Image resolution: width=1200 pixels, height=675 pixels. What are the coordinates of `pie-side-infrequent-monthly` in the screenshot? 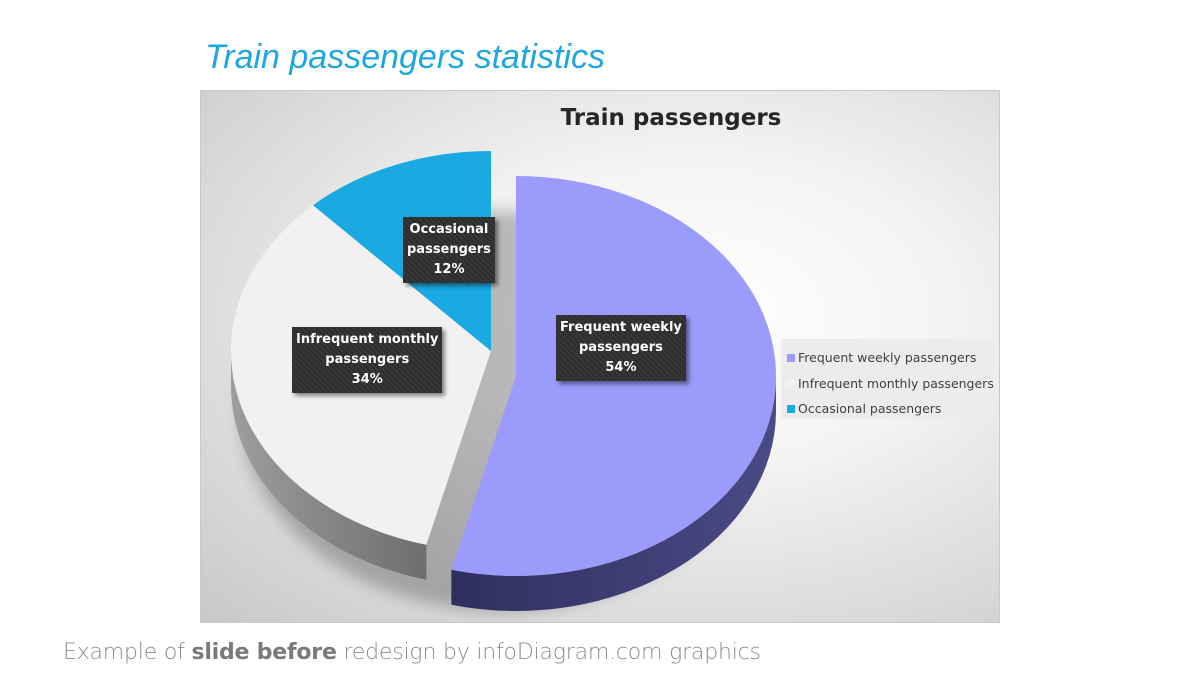 It's located at (329, 465).